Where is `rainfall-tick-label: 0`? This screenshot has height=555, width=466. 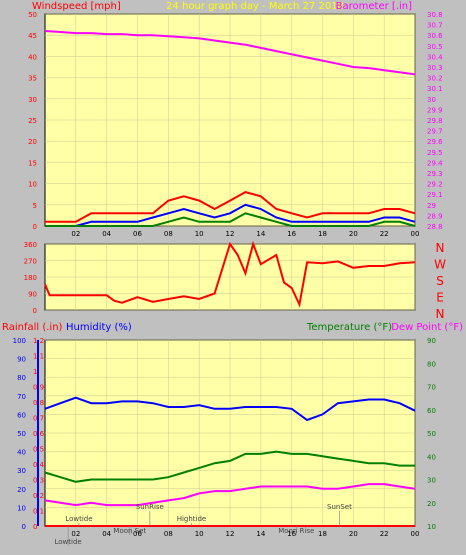
rainfall-tick-label: 0 is located at coordinates (35, 527).